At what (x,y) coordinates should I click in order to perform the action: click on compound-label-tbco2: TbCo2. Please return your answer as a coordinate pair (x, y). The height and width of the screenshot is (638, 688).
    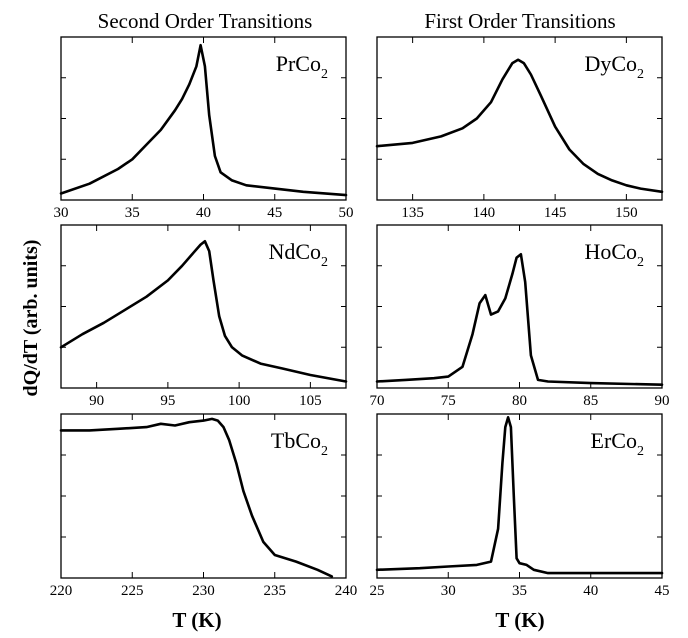
    Looking at the image, I should click on (299, 443).